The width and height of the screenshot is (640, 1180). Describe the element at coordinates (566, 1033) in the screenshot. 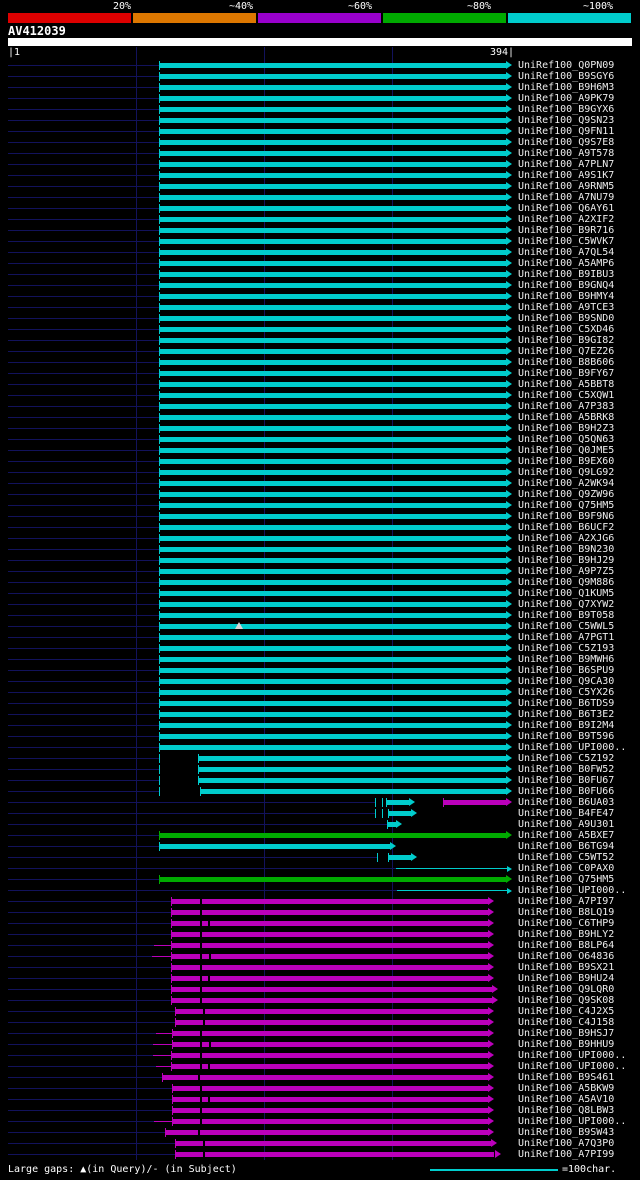

I see `hit-label: UniRef100_B9HSJ7` at that location.